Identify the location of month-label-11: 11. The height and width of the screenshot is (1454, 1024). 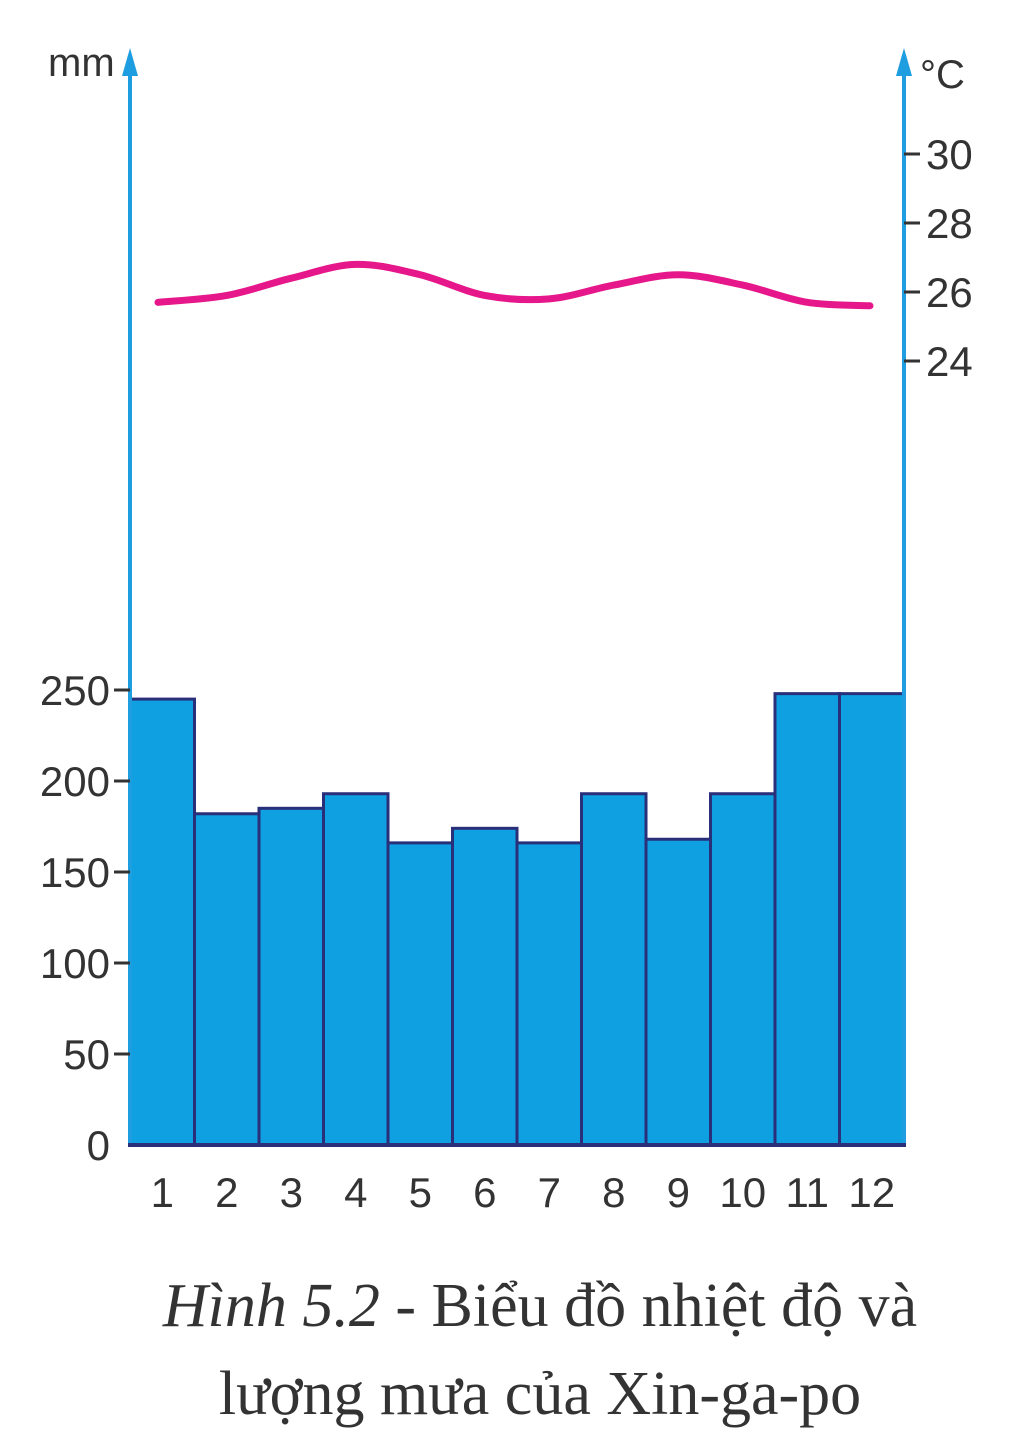
(807, 1192).